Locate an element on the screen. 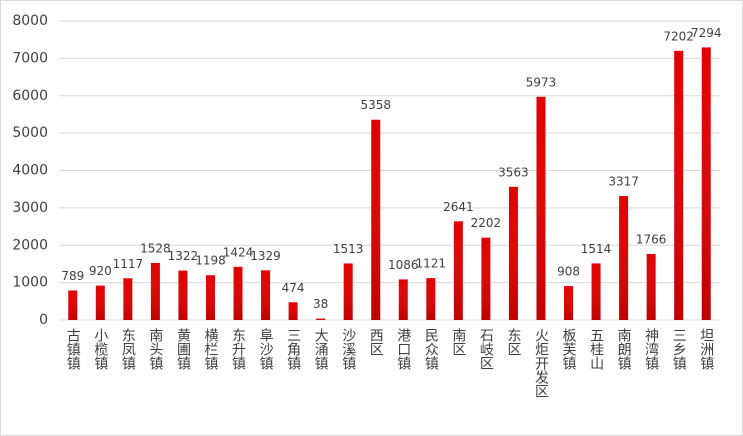 The width and height of the screenshot is (743, 436). x-tick-label: 阜沙镇 is located at coordinates (266, 348).